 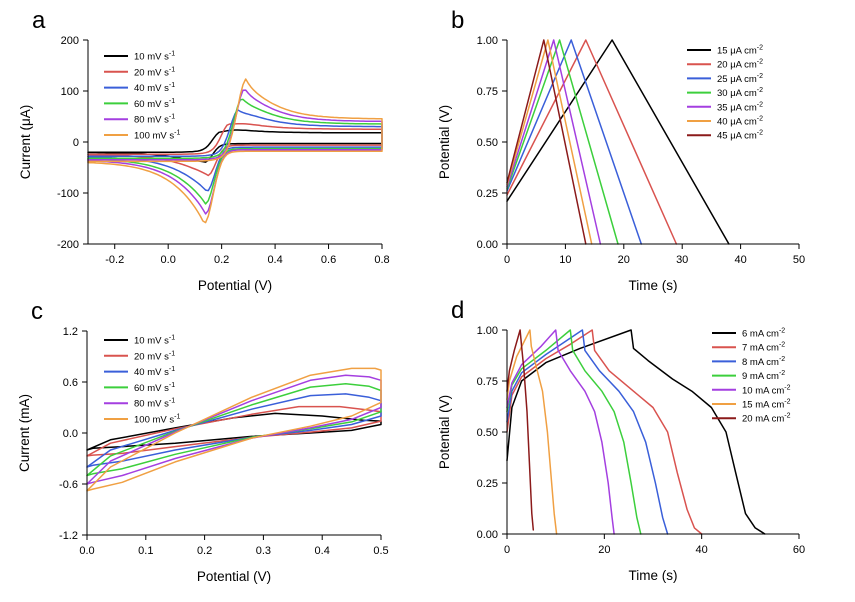 What do you see at coordinates (782, 359) in the screenshot?
I see `legend-label-sup-d-2: -2` at bounding box center [782, 359].